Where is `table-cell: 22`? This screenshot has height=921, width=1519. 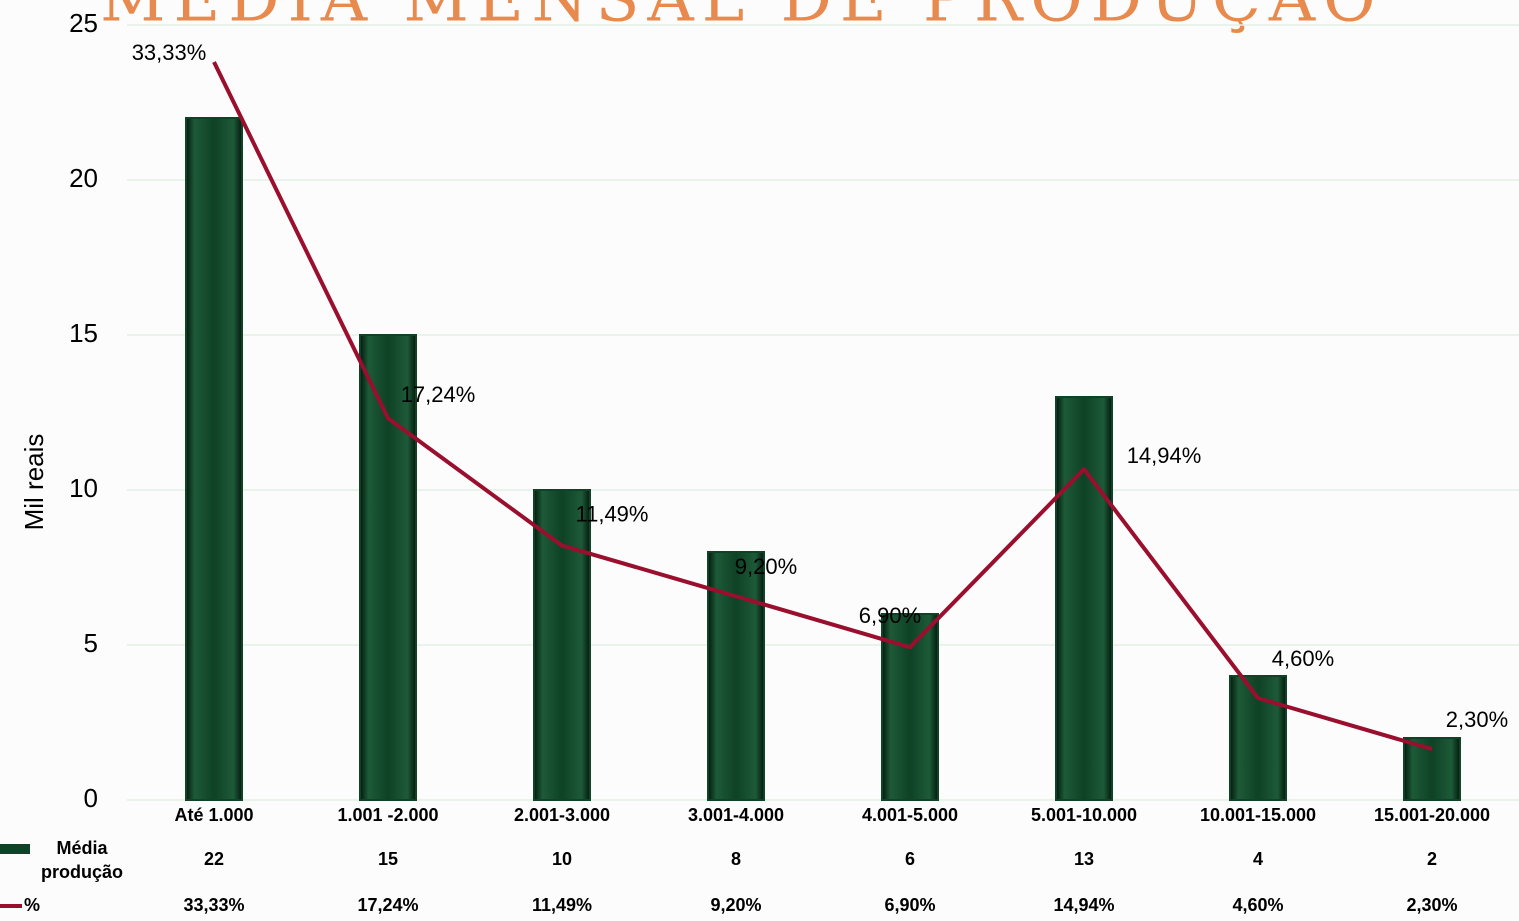
table-cell: 22 is located at coordinates (214, 859).